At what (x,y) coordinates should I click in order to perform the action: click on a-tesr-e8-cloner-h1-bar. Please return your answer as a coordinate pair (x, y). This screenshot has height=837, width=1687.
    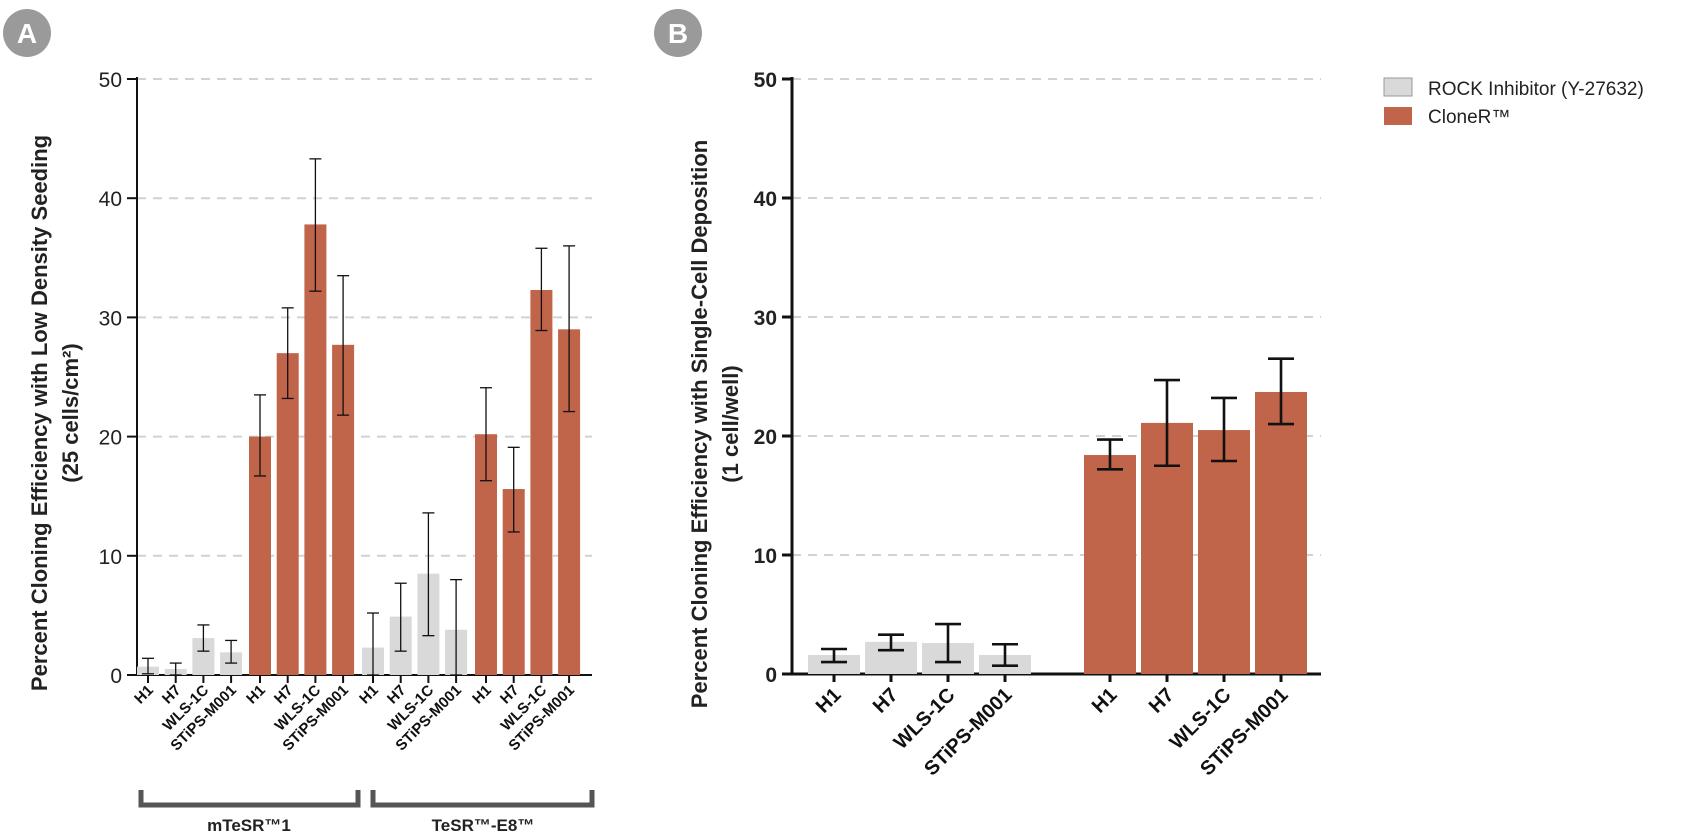
    Looking at the image, I should click on (486, 554).